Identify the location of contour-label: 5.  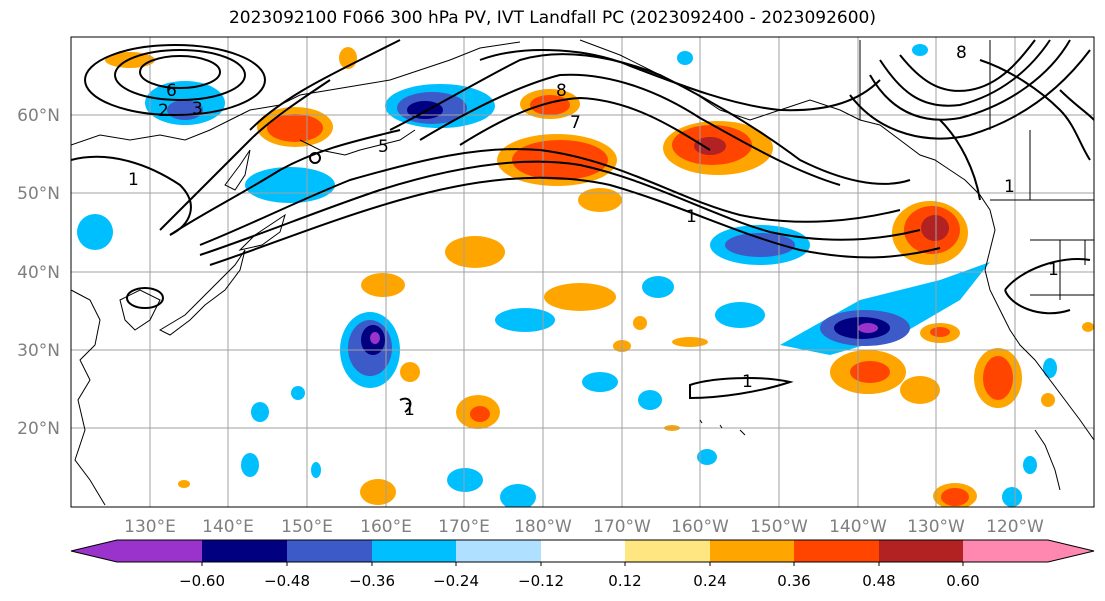
(383, 147).